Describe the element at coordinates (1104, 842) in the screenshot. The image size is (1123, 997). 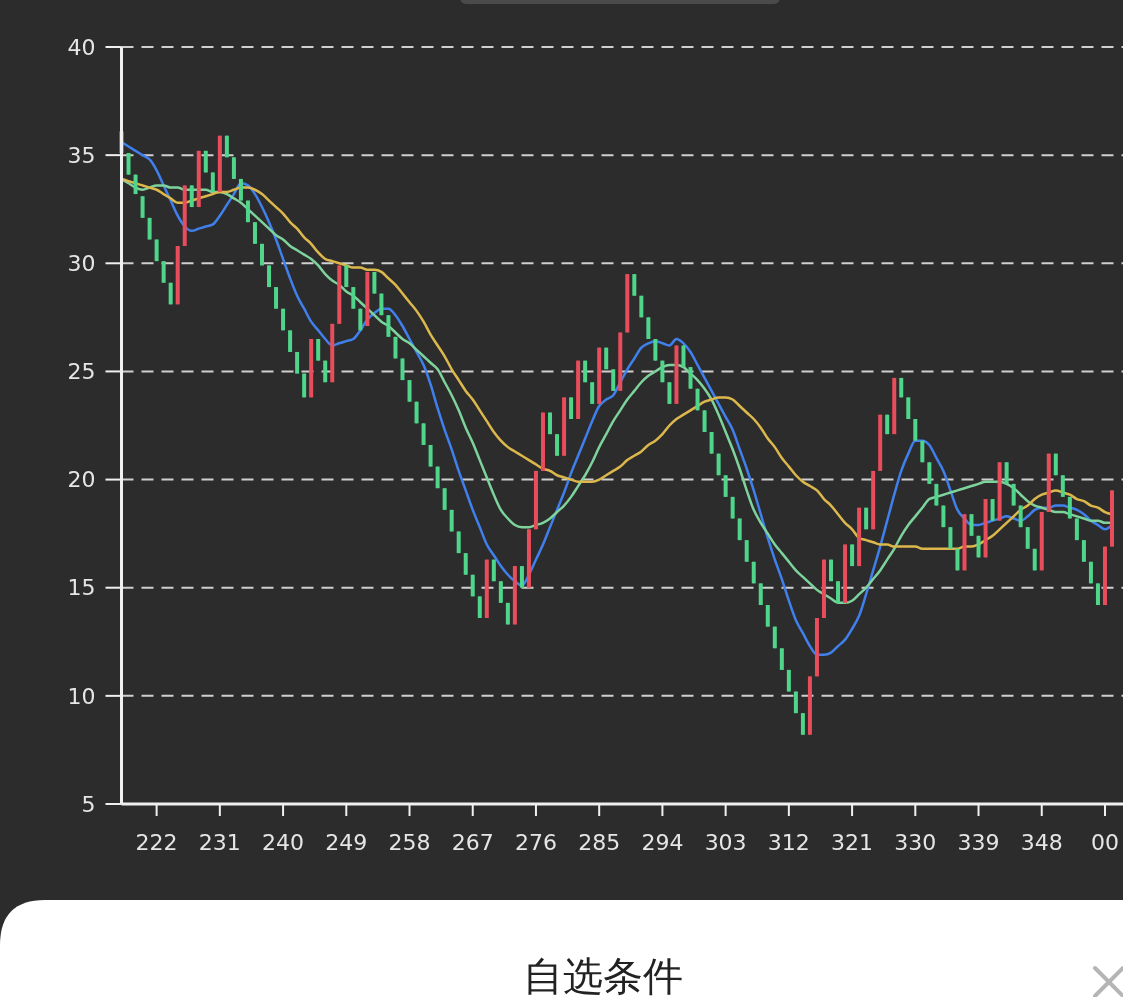
I see `x-tick-label: 00` at that location.